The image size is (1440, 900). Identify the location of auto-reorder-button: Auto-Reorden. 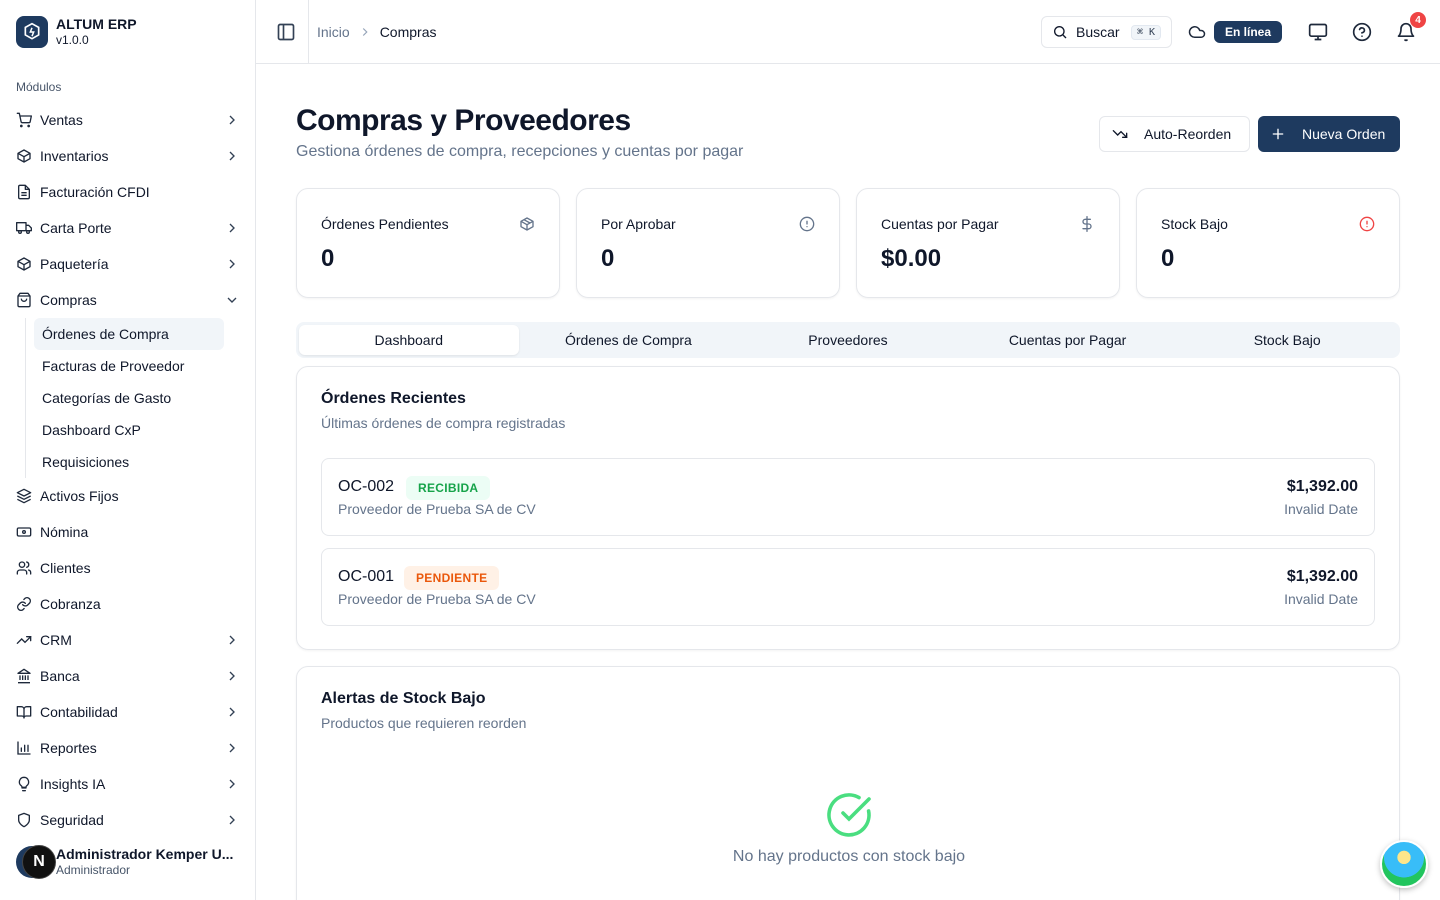
(1174, 134).